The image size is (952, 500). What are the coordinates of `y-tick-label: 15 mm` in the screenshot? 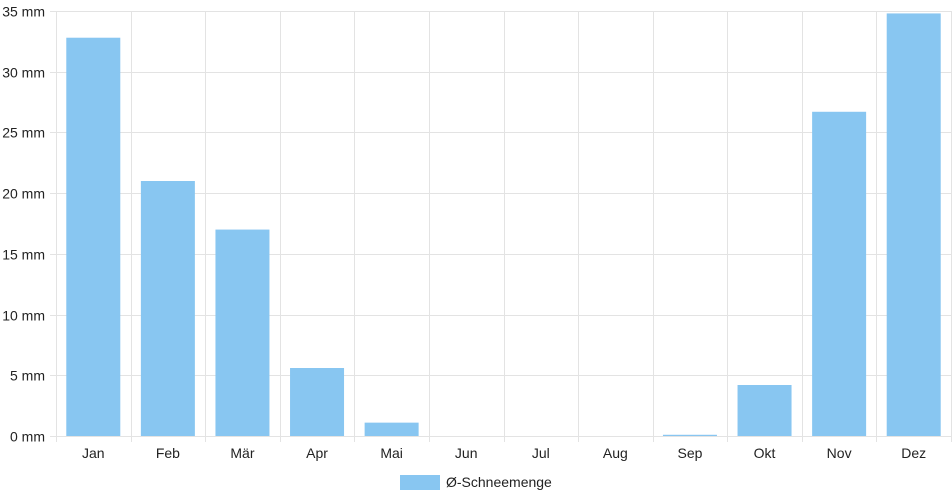 It's located at (23, 255).